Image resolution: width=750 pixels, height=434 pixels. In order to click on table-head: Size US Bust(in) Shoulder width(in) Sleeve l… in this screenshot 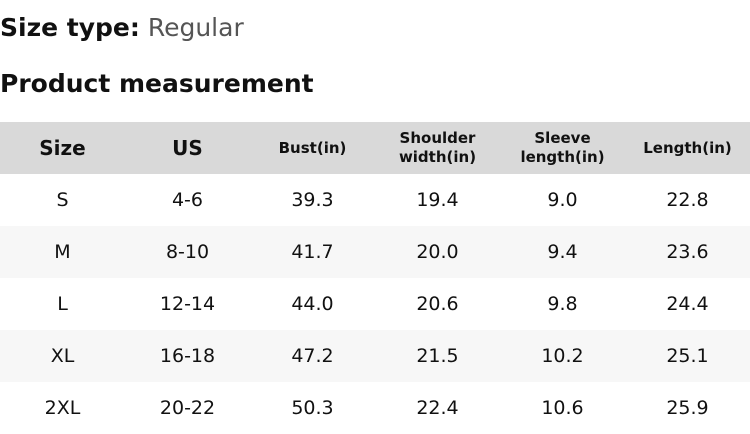, I will do `click(375, 148)`.